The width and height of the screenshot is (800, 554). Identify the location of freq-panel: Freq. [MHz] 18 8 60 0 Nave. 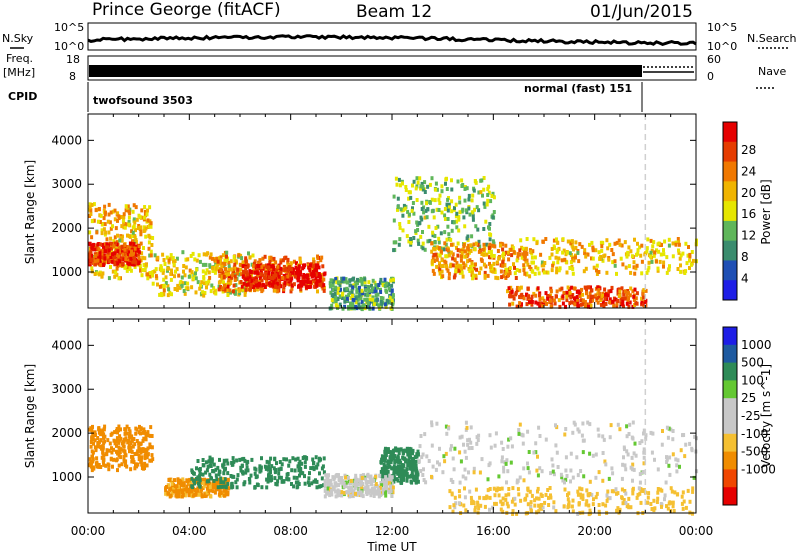
(394, 70).